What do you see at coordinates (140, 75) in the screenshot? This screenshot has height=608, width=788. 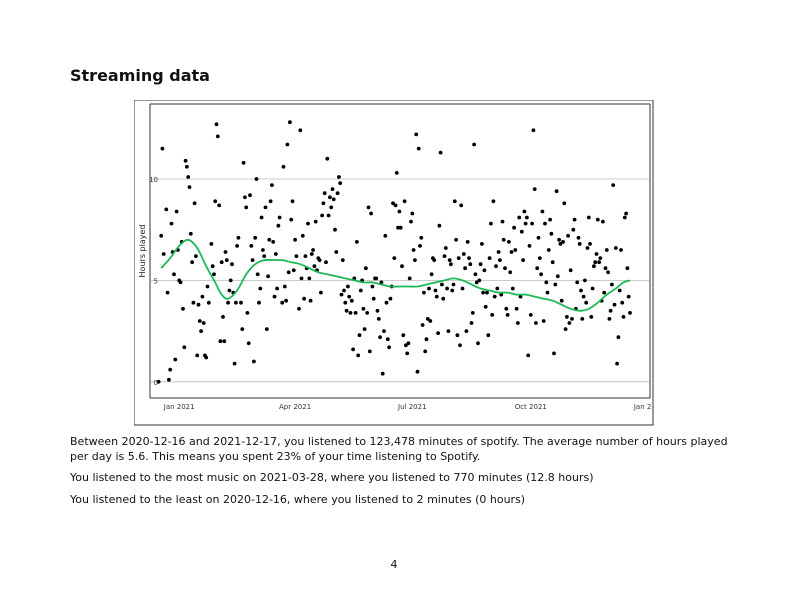 I see `section-heading: Streaming data` at bounding box center [140, 75].